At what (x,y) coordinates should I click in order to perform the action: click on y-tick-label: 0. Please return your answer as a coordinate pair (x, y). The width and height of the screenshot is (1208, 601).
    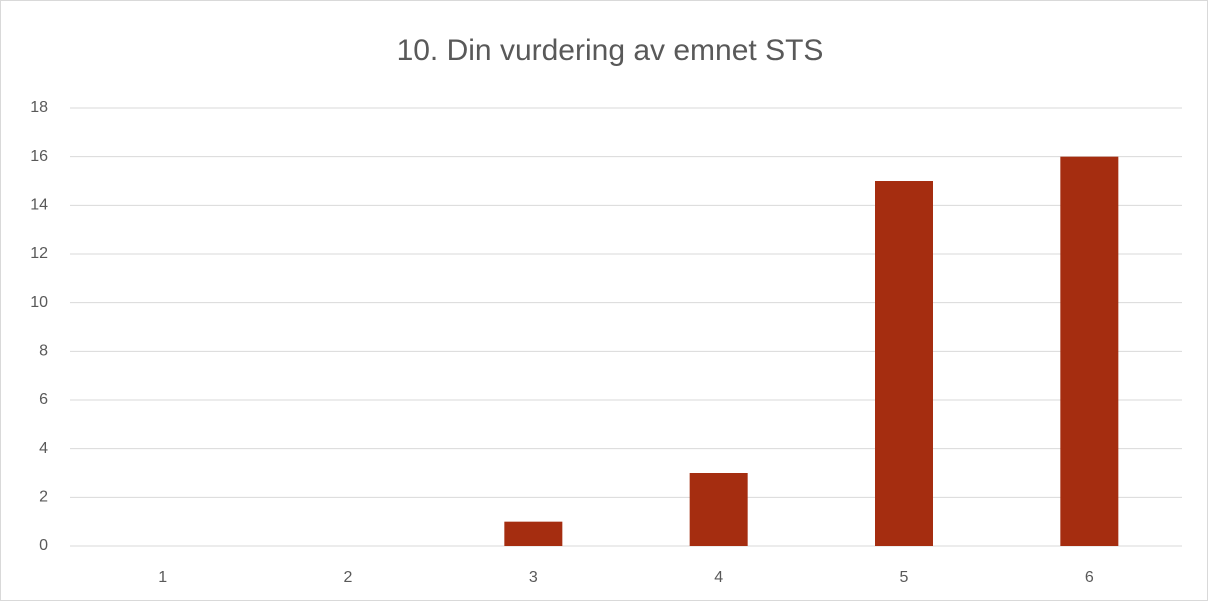
    Looking at the image, I should click on (43, 545).